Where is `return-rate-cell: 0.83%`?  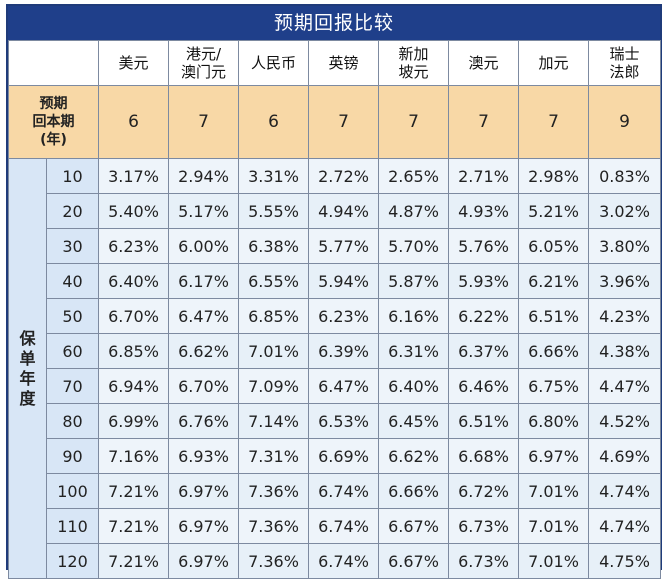 return-rate-cell: 0.83% is located at coordinates (624, 176).